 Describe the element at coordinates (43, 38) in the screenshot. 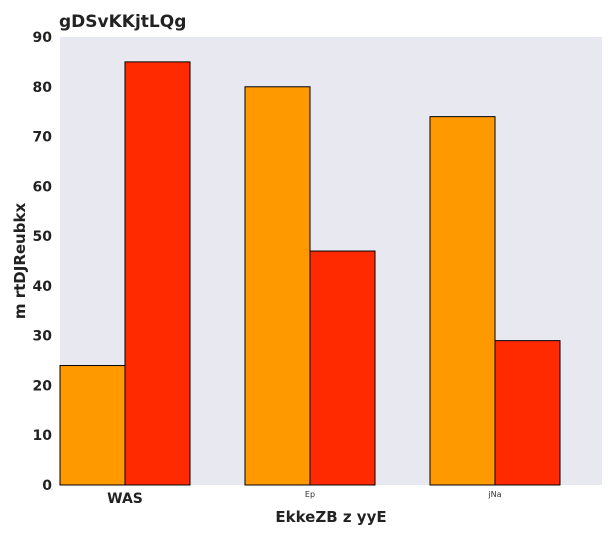

I see `y-tick-label: 90` at that location.